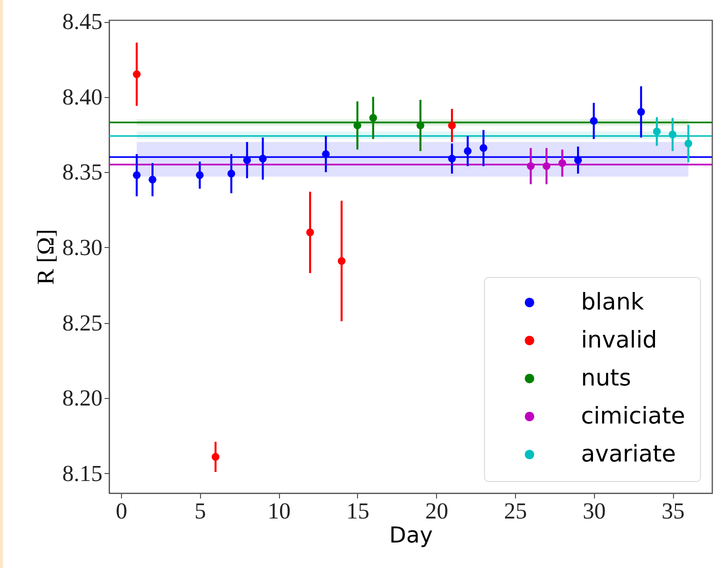  What do you see at coordinates (82, 473) in the screenshot?
I see `y-tick-label: 8.15` at bounding box center [82, 473].